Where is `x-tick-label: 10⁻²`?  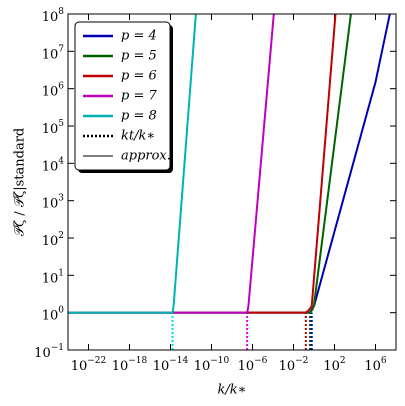
x-tick-label: 10⁻² is located at coordinates (294, 365).